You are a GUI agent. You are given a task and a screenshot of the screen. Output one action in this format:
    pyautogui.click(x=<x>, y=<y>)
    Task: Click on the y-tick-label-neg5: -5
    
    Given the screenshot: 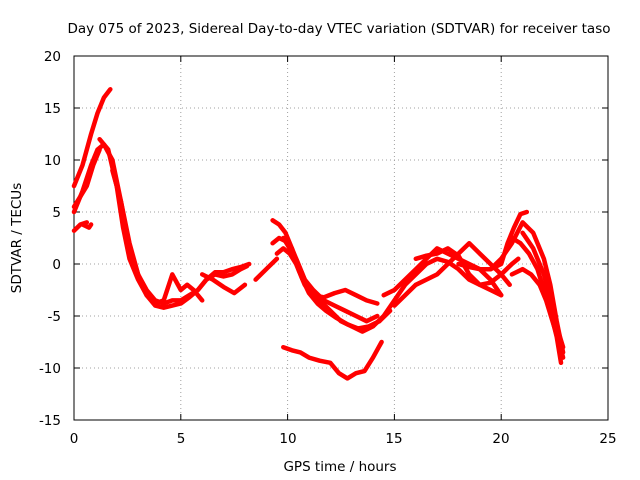 What is the action you would take?
    pyautogui.click(x=54, y=317)
    